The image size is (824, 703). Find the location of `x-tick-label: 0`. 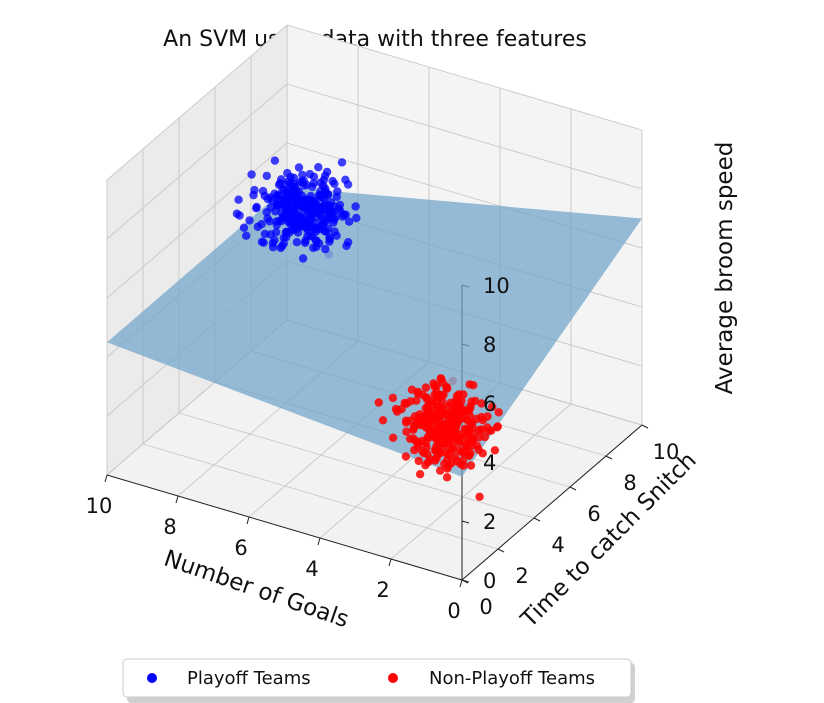

x-tick-label: 0 is located at coordinates (453, 611).